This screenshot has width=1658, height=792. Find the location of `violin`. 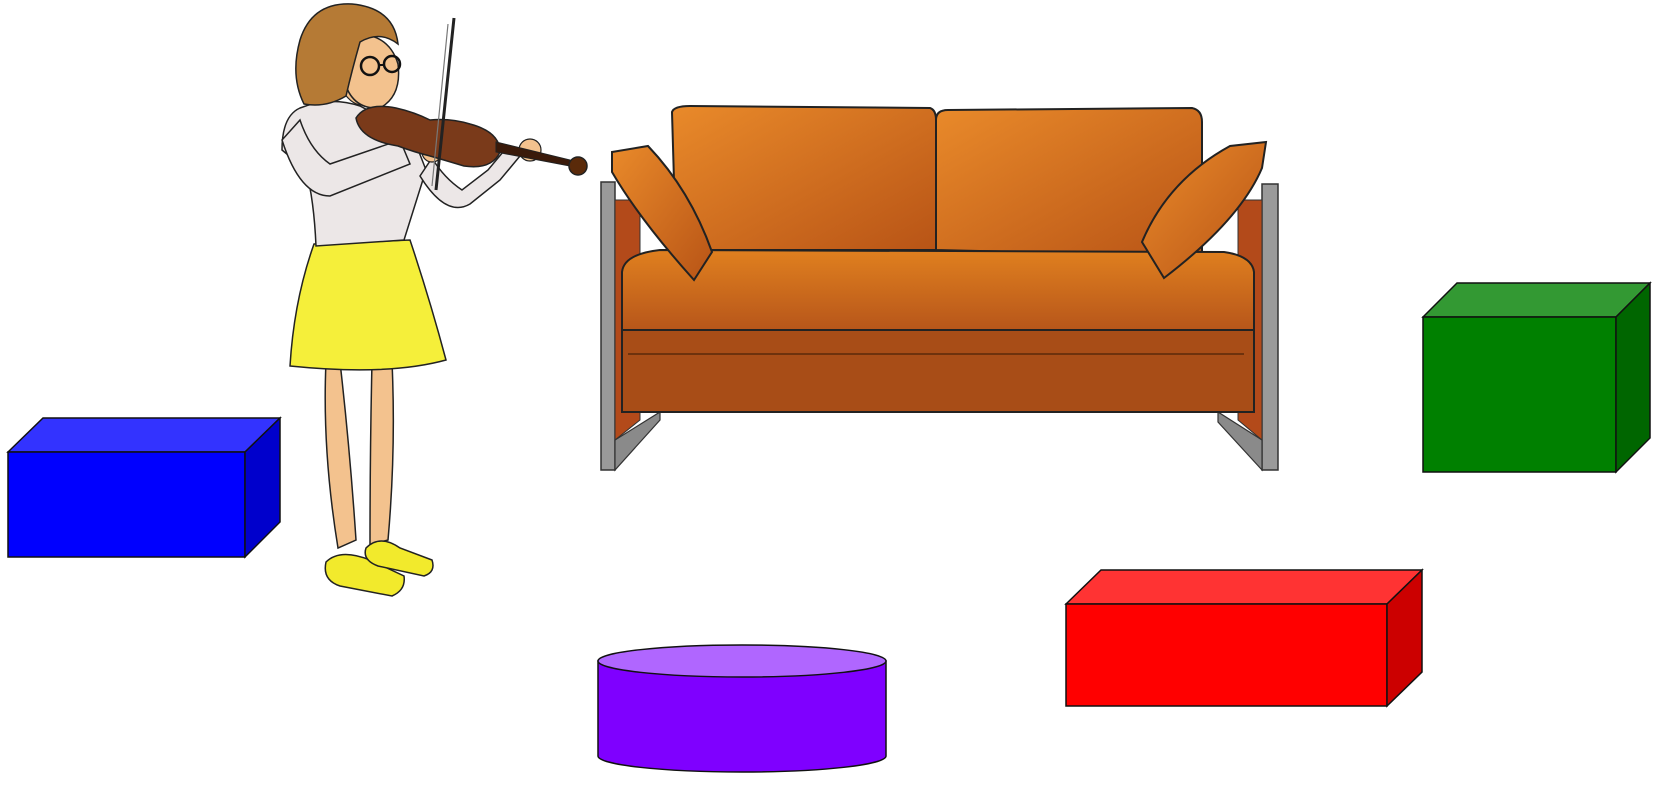

violin is located at coordinates (471, 140).